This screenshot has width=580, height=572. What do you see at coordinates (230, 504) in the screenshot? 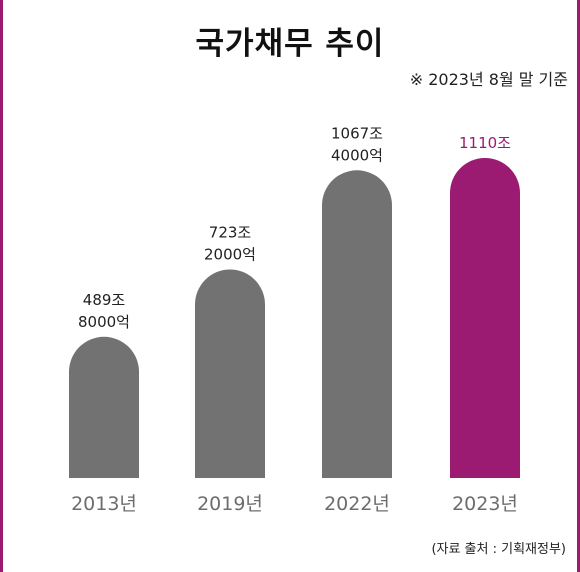
I see `category-label-2: 2019년` at bounding box center [230, 504].